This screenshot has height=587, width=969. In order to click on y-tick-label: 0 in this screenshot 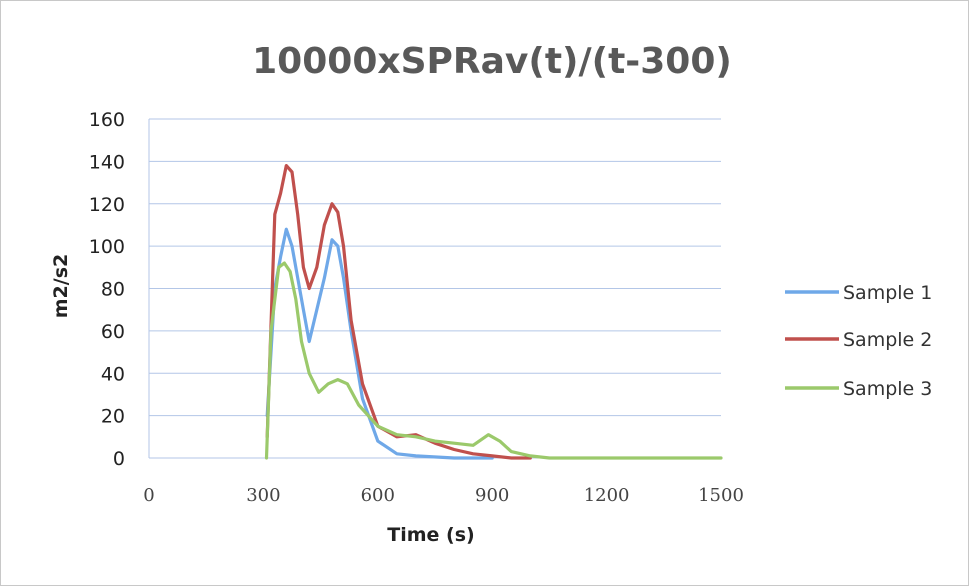, I will do `click(119, 459)`.